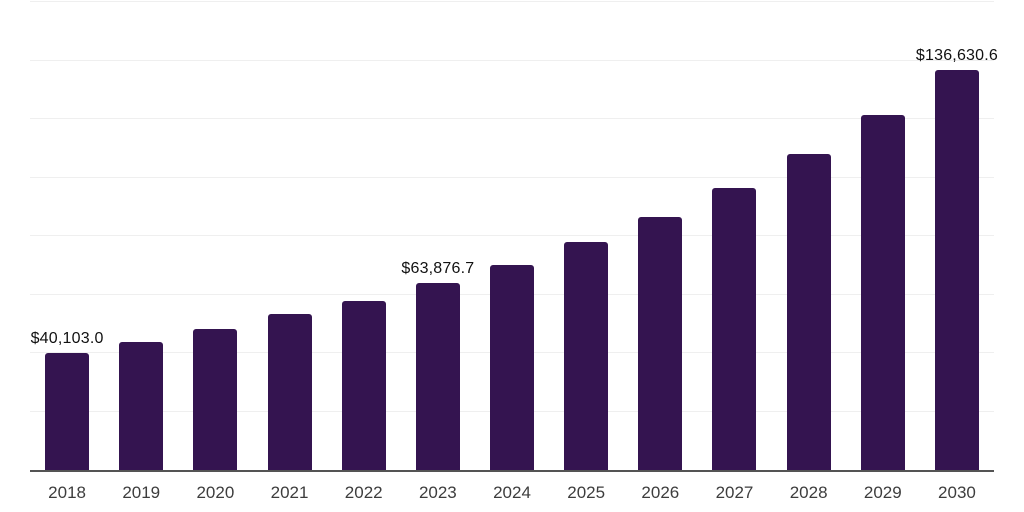 This screenshot has width=1024, height=512. I want to click on bar-2018: $40,103.0, so click(67, 400).